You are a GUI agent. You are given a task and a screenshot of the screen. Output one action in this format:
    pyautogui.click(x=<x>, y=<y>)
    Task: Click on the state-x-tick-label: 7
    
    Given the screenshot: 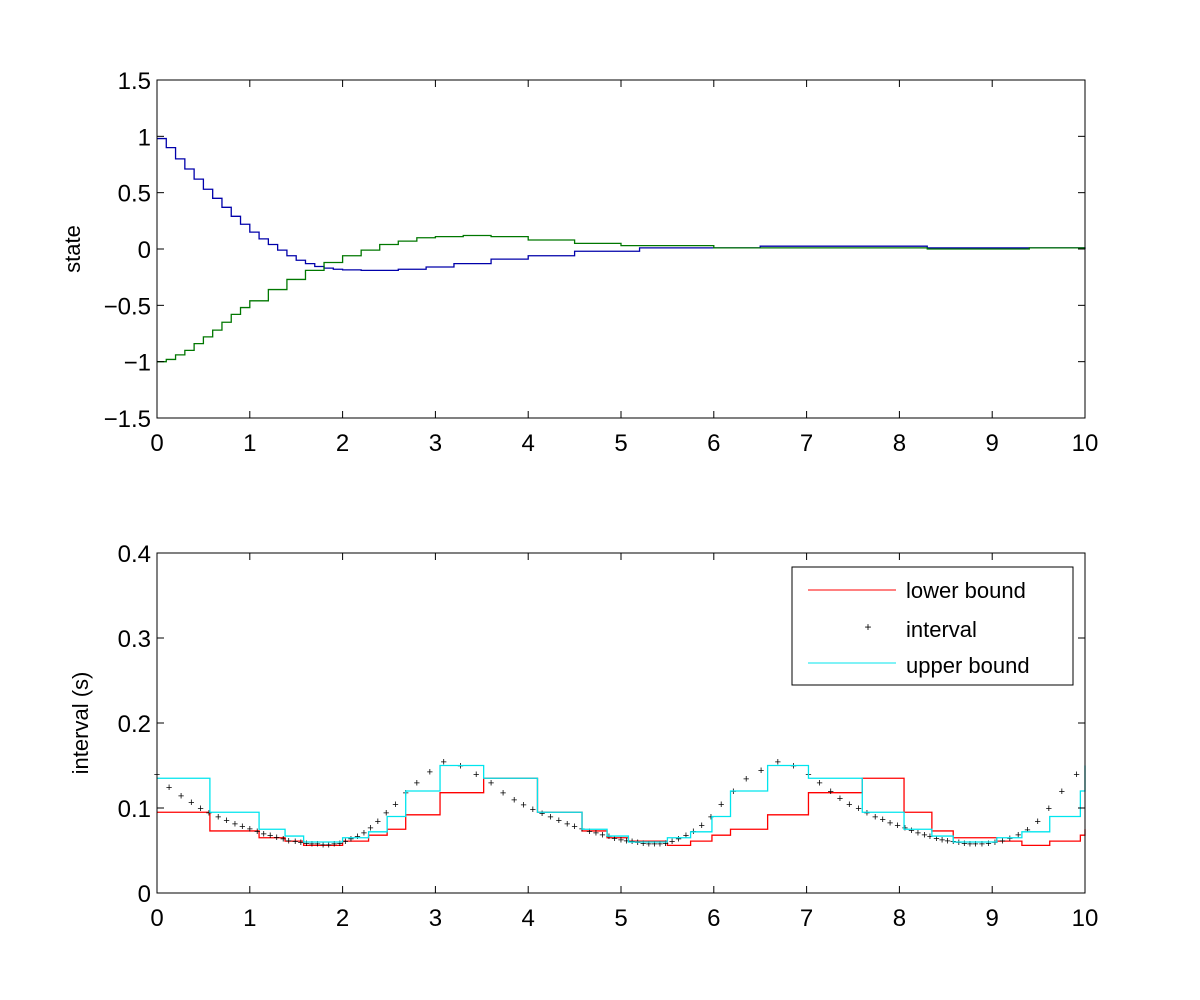 What is the action you would take?
    pyautogui.click(x=806, y=443)
    